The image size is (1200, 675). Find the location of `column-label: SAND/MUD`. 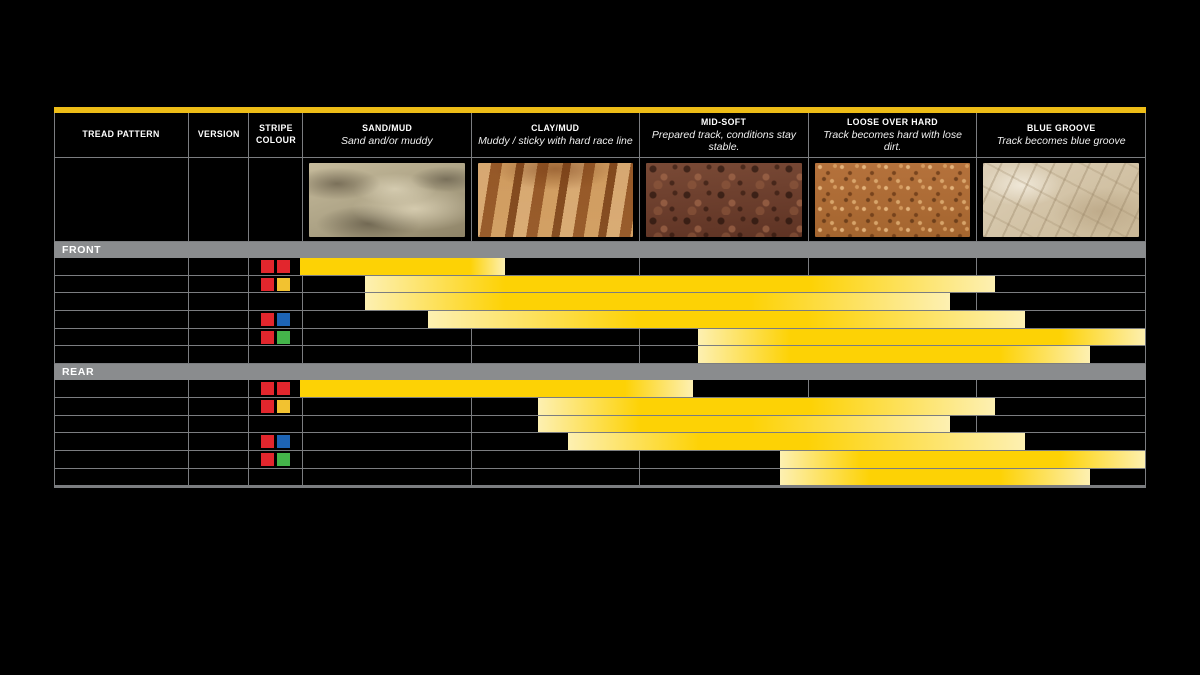

column-label: SAND/MUD is located at coordinates (386, 128).